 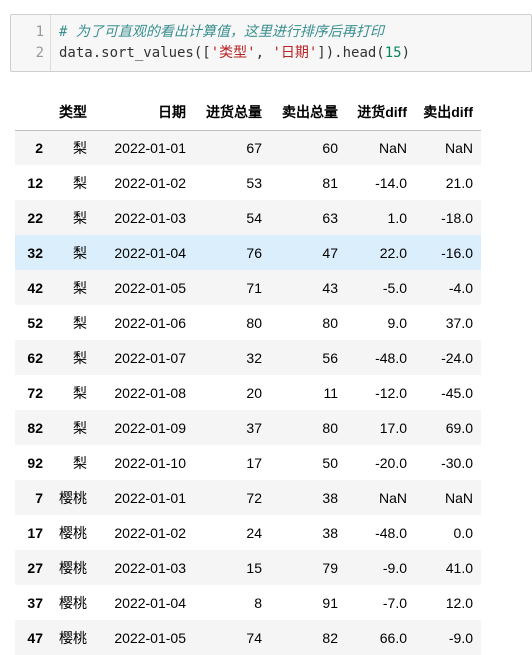 What do you see at coordinates (397, 217) in the screenshot?
I see `purchase-diff-cell: 1.0` at bounding box center [397, 217].